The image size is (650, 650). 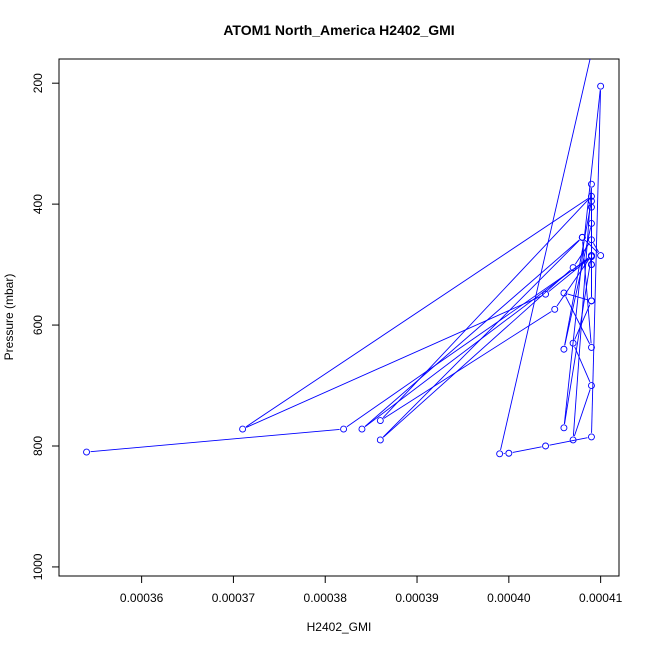 What do you see at coordinates (601, 598) in the screenshot?
I see `x-tick-label: 0.00041` at bounding box center [601, 598].